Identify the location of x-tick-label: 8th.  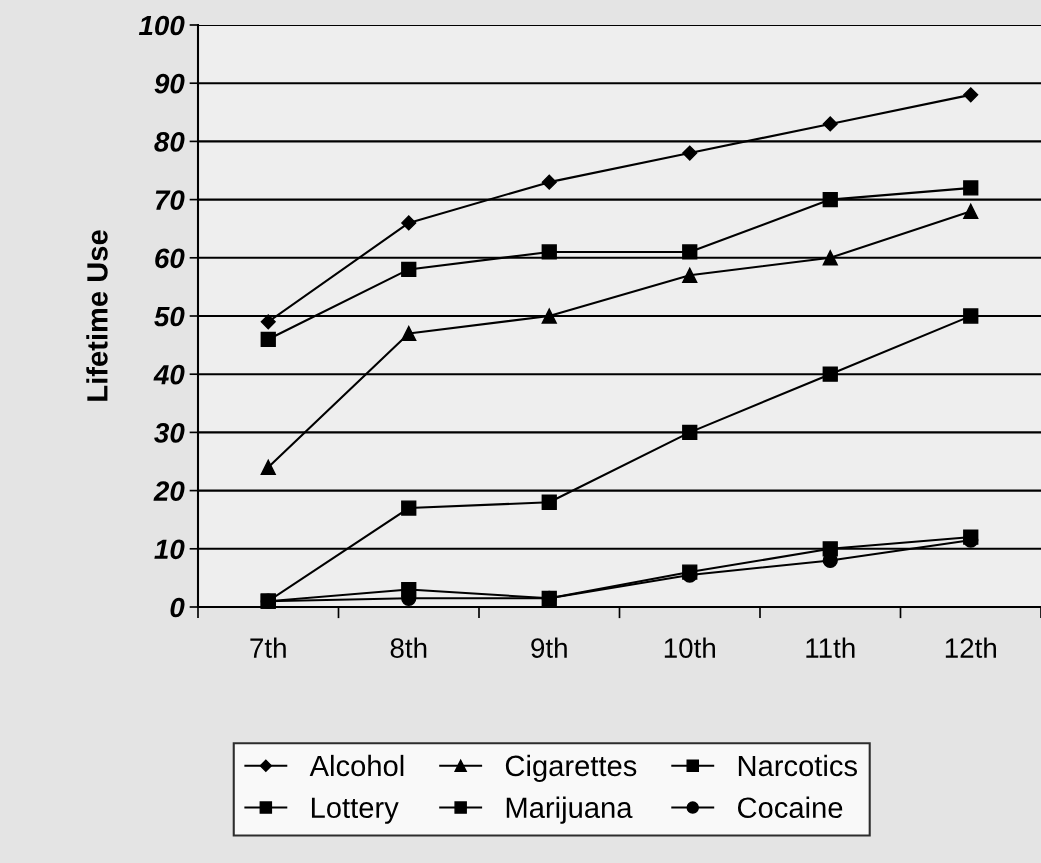
(408, 647).